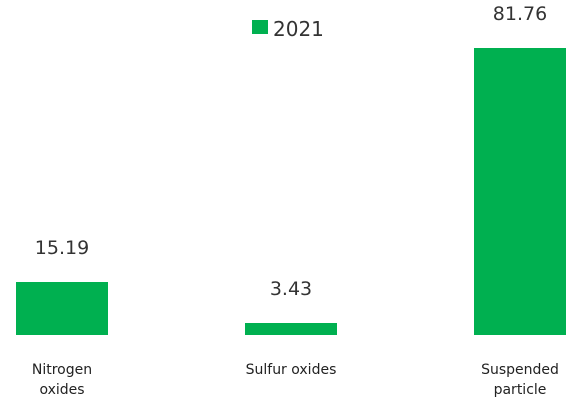  I want to click on x-tick-label: Nitrogen oxides, so click(62, 380).